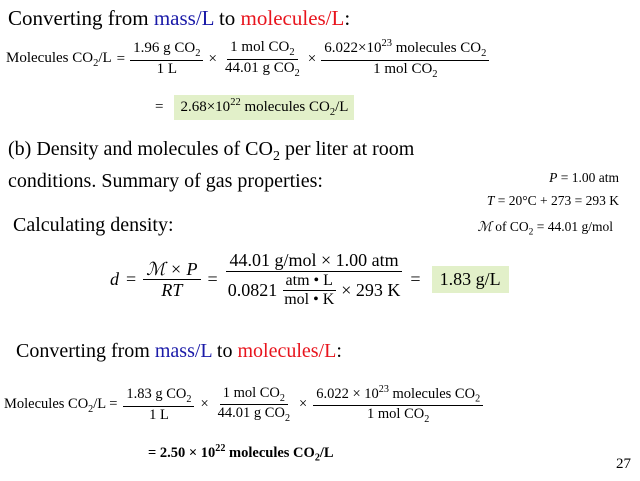 This screenshot has width=640, height=481. Describe the element at coordinates (61, 405) in the screenshot. I see `eq3-lhs: Molecules CO2/L =` at that location.